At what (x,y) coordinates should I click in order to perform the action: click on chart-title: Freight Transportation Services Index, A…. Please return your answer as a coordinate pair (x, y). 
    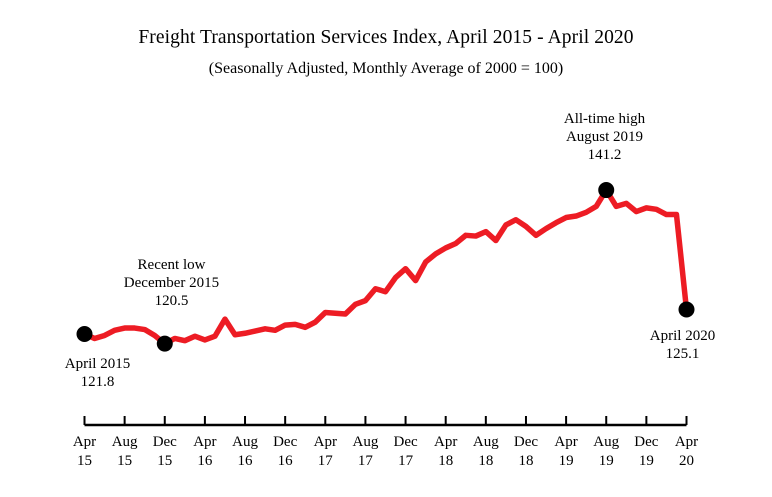
    Looking at the image, I should click on (386, 37).